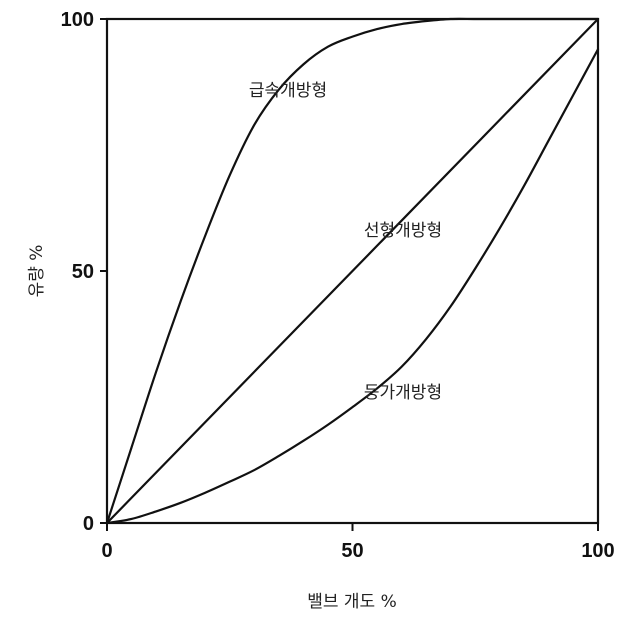 The height and width of the screenshot is (617, 617). Describe the element at coordinates (352, 551) in the screenshot. I see `x-tick-label: 50` at that location.